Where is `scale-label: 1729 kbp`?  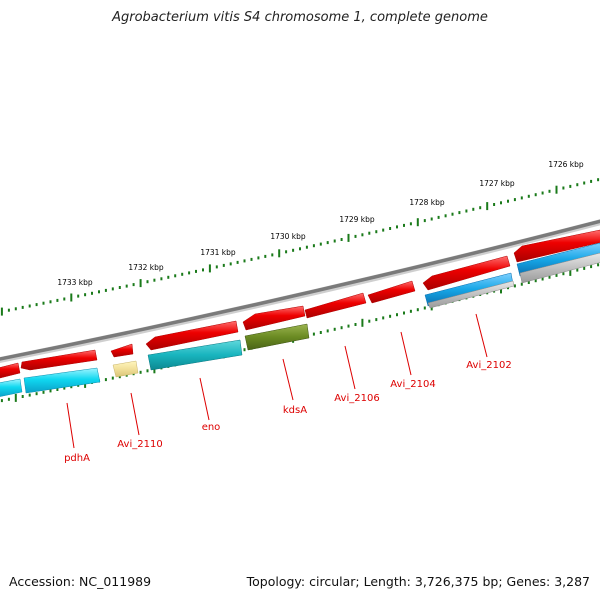
scale-label: 1729 kbp is located at coordinates (357, 219).